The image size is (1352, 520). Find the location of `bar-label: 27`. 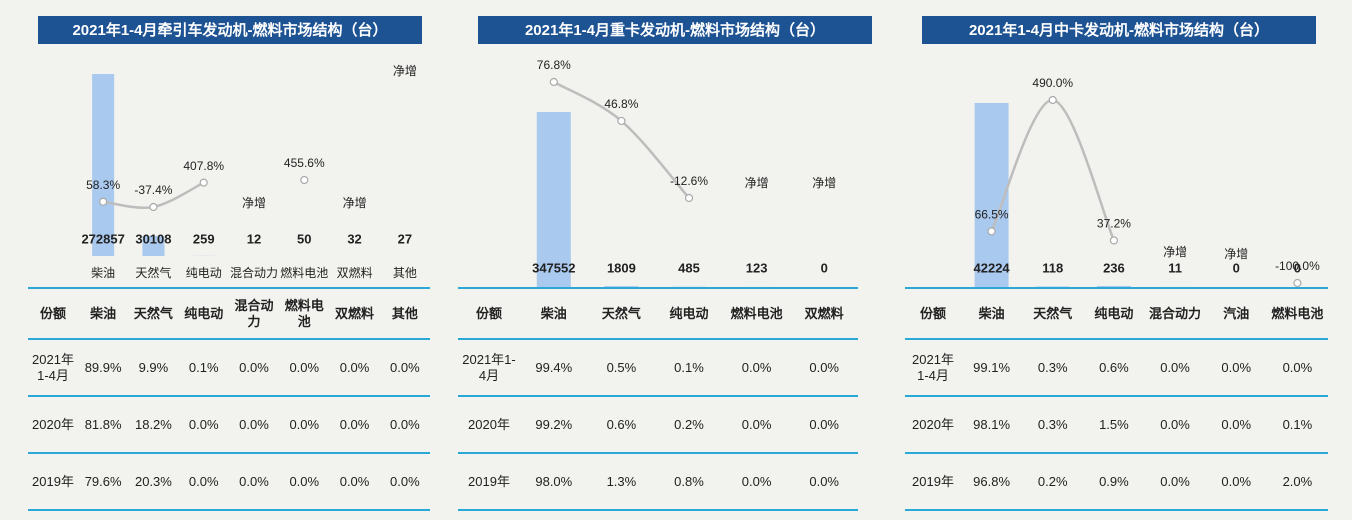

bar-label: 27 is located at coordinates (405, 238).